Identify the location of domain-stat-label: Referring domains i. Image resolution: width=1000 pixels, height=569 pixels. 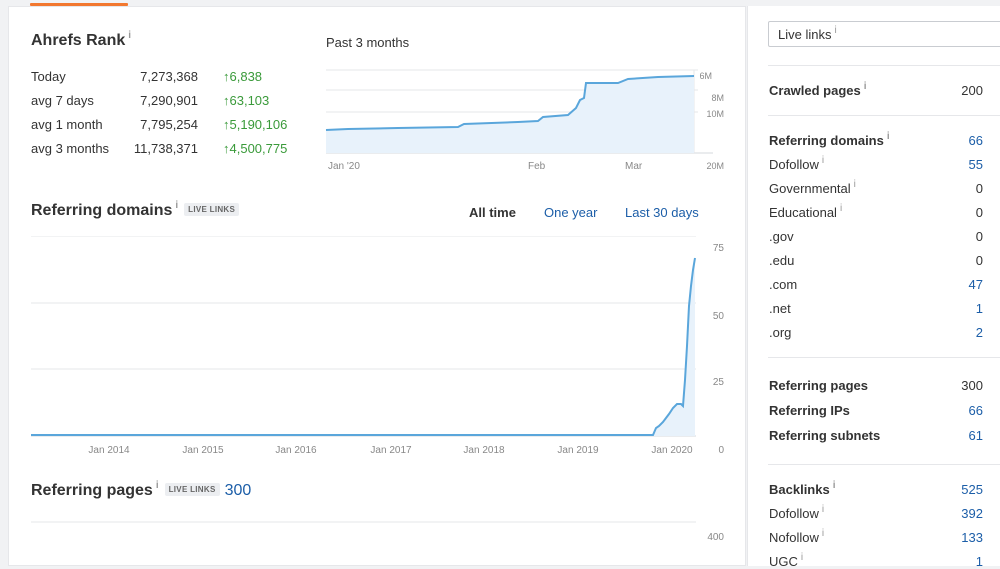
(829, 139).